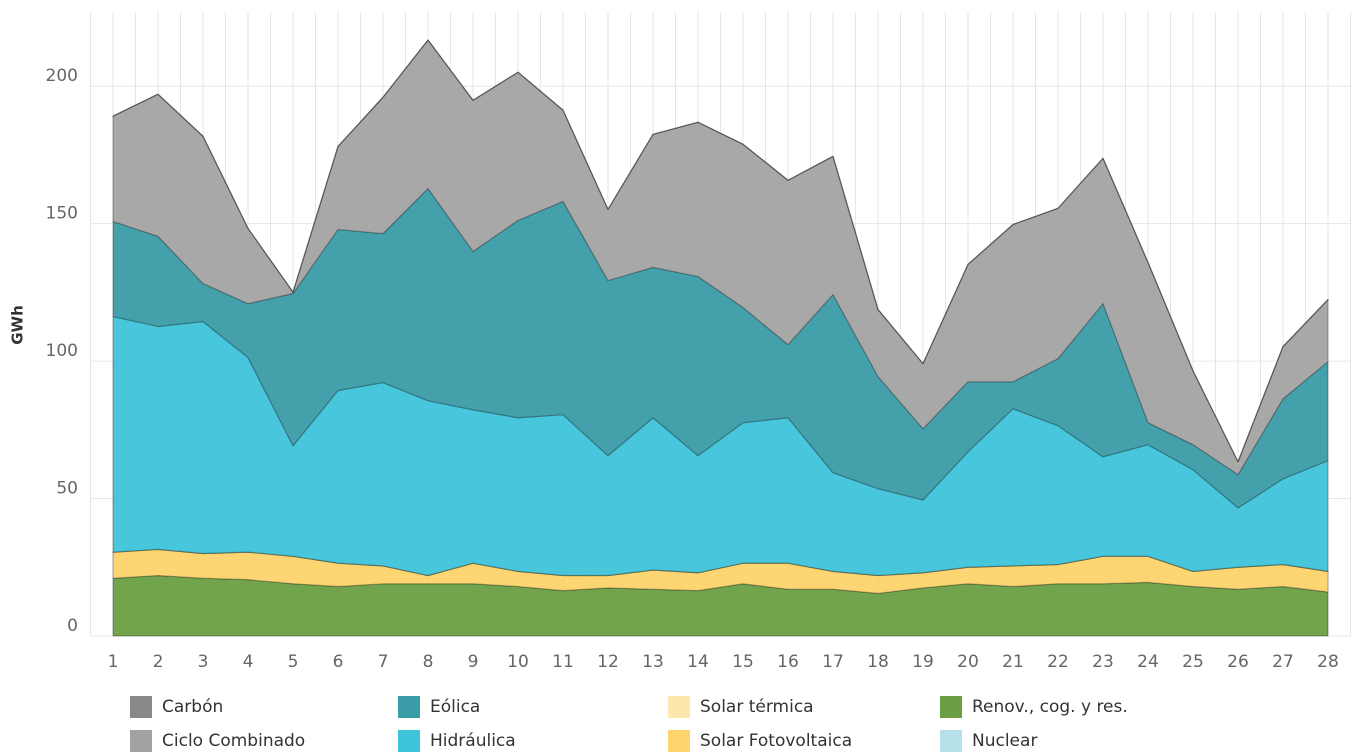  What do you see at coordinates (158, 662) in the screenshot?
I see `x-tick-label: 2` at bounding box center [158, 662].